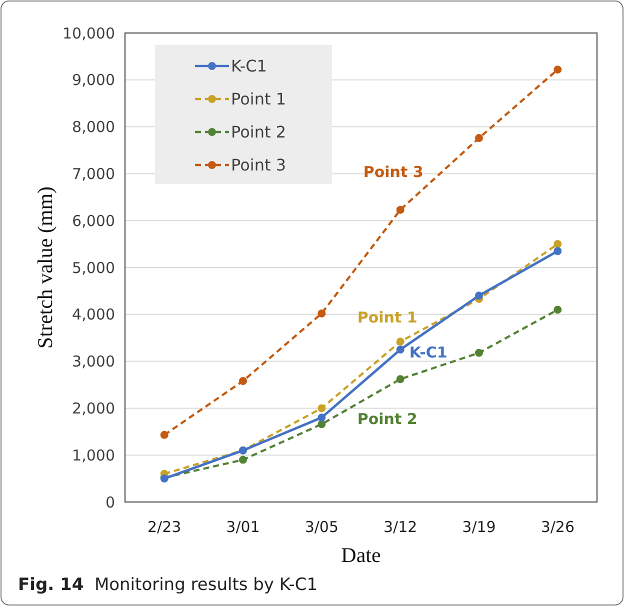 This screenshot has width=625, height=610. What do you see at coordinates (93, 80) in the screenshot?
I see `y-tick-label: 9,000` at bounding box center [93, 80].